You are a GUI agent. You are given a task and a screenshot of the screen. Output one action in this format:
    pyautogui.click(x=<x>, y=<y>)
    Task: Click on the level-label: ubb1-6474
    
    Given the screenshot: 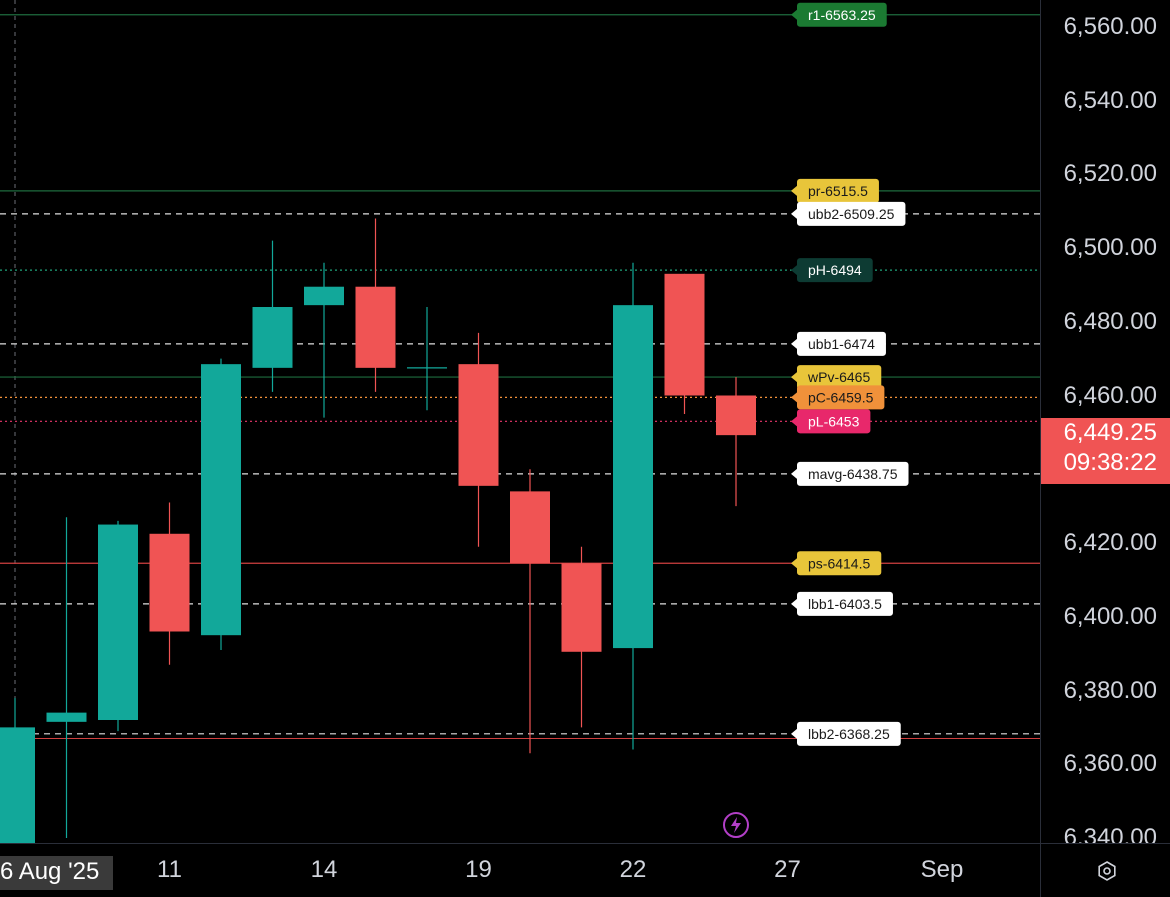 What is the action you would take?
    pyautogui.click(x=838, y=343)
    